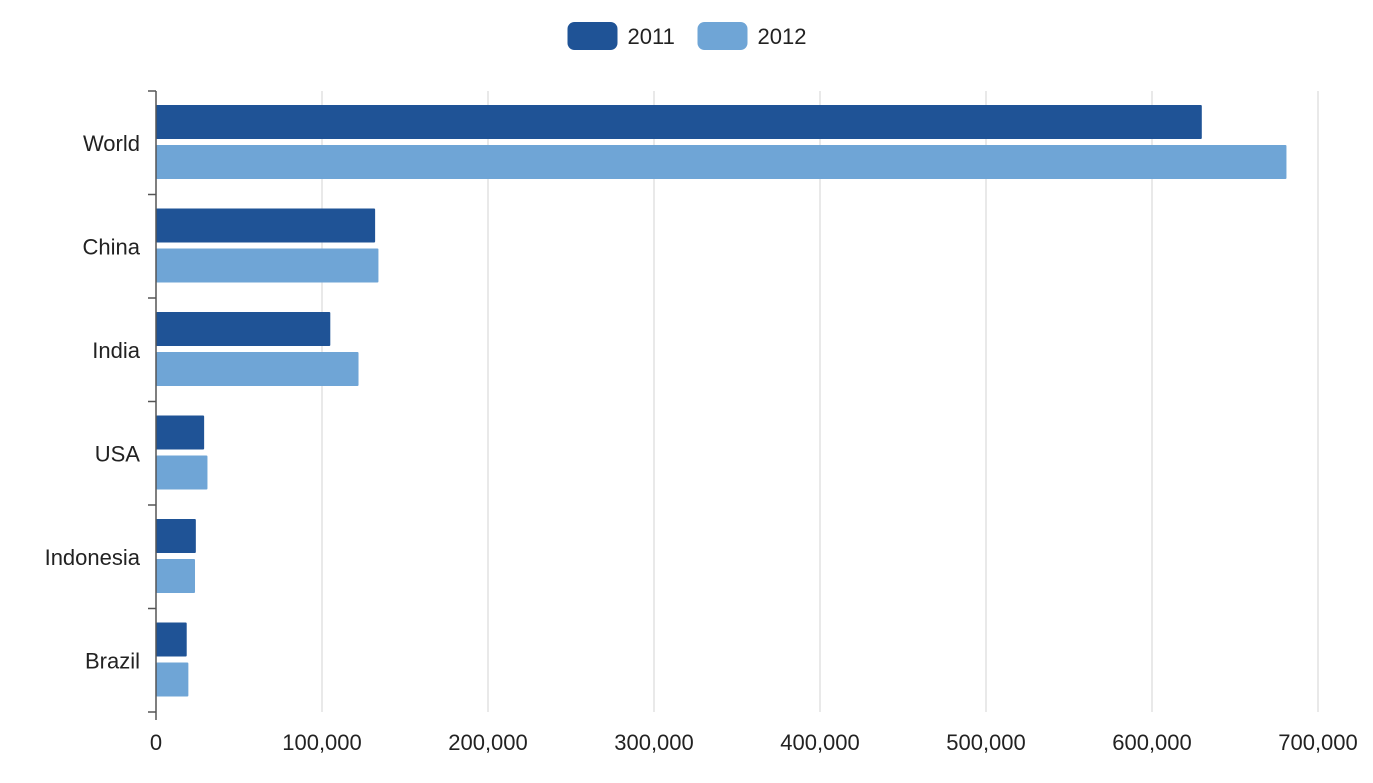 The width and height of the screenshot is (1373, 783). Describe the element at coordinates (176, 576) in the screenshot. I see `bar-indonesia-2012` at that location.